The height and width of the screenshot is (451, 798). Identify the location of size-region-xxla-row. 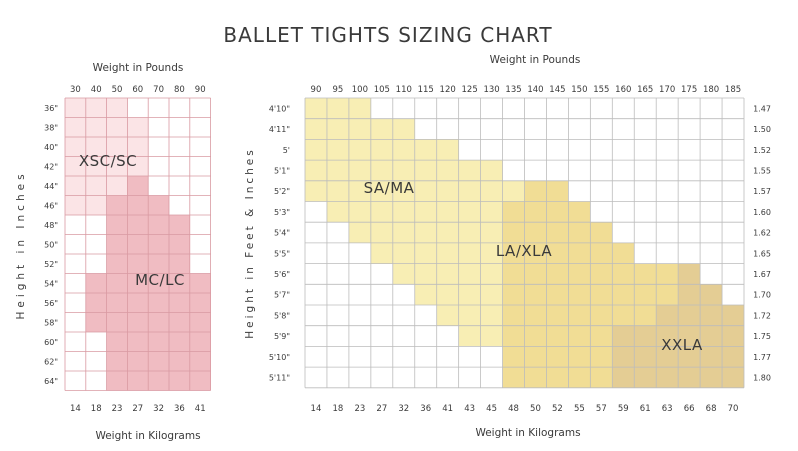
(689, 274).